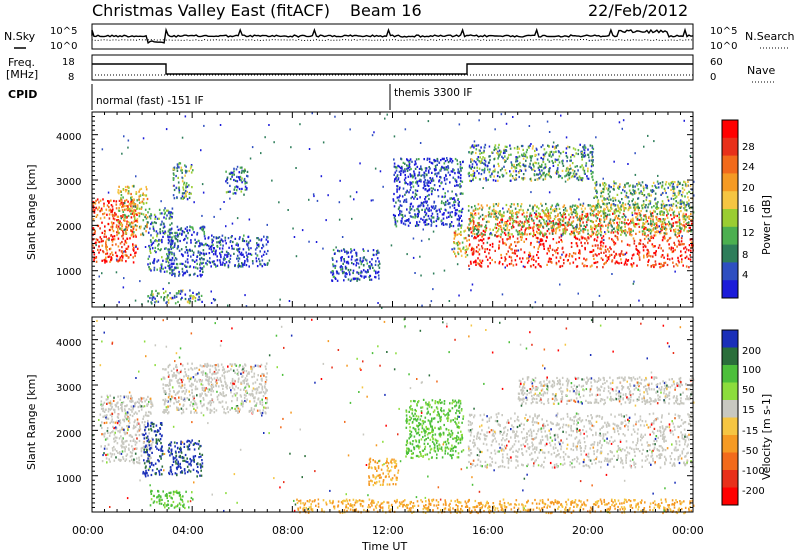 Image resolution: width=800 pixels, height=554 pixels. I want to click on power-cell-1956, so click(431, 220).